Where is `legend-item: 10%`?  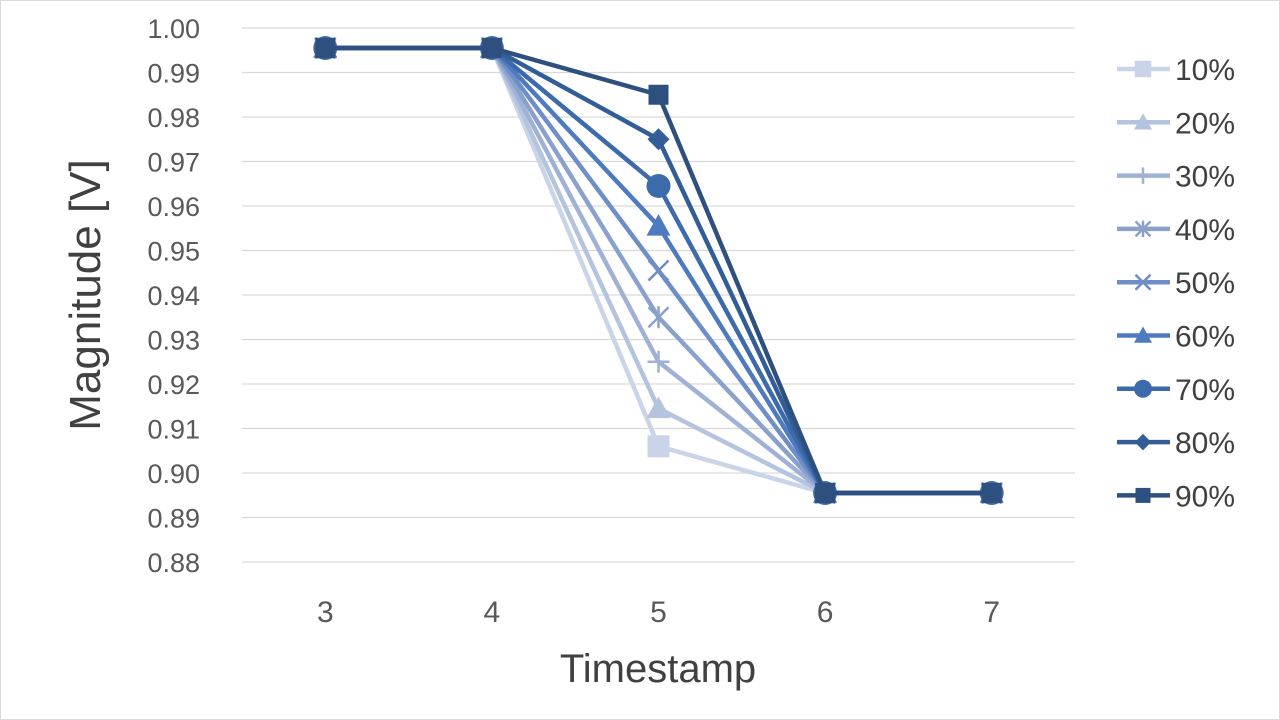 legend-item: 10% is located at coordinates (1176, 70).